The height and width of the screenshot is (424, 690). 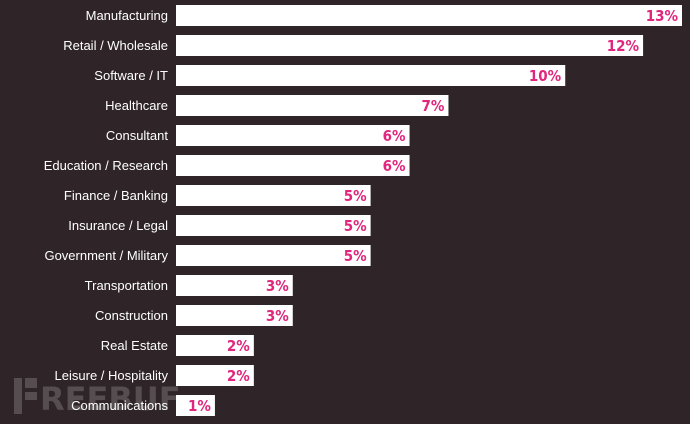 What do you see at coordinates (137, 135) in the screenshot?
I see `category-label: Consultant` at bounding box center [137, 135].